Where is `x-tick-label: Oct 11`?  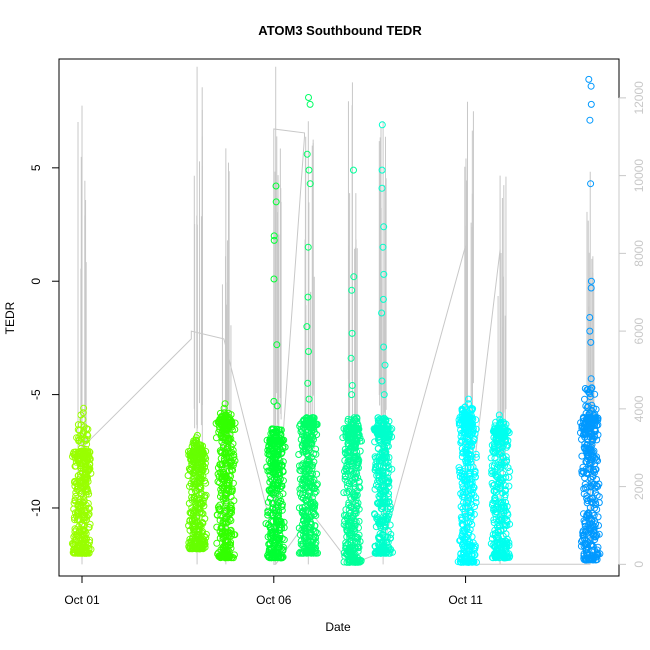 x-tick-label: Oct 11 is located at coordinates (465, 600).